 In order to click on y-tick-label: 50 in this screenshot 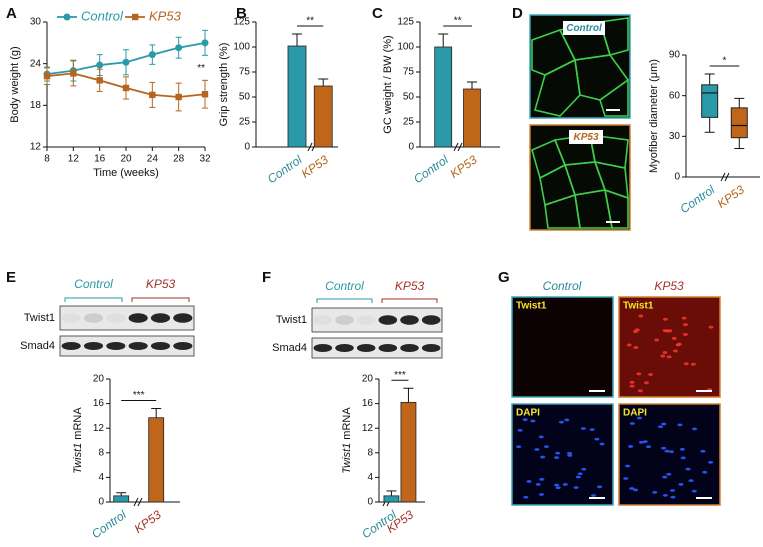, I will do `click(245, 97)`.